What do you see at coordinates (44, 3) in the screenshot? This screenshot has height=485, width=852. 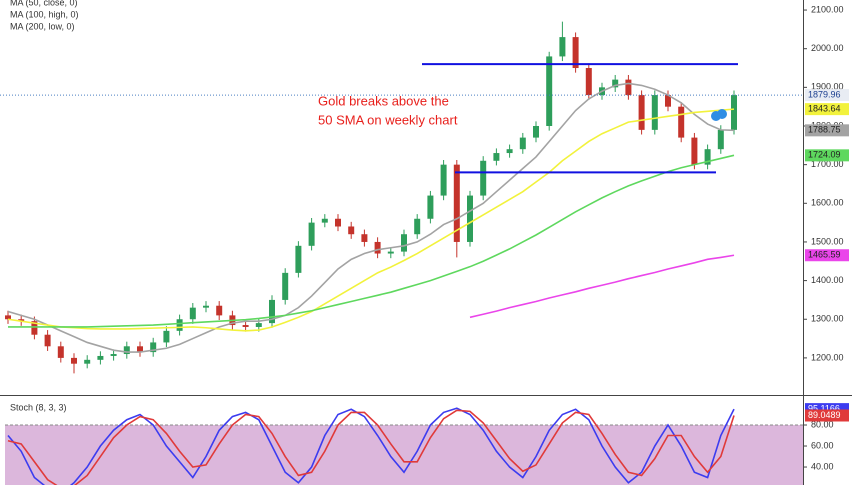 I see `legend-entry: MA (50, close, 0)` at bounding box center [44, 3].